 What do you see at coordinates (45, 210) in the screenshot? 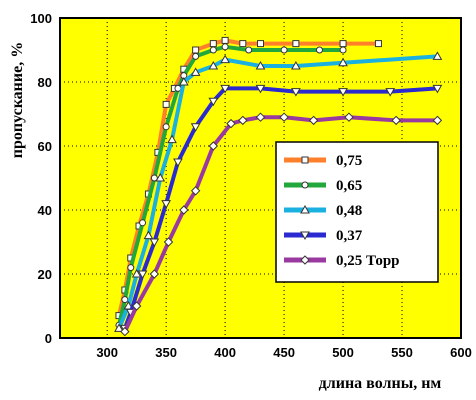
I see `y-tick-label: 40` at bounding box center [45, 210].